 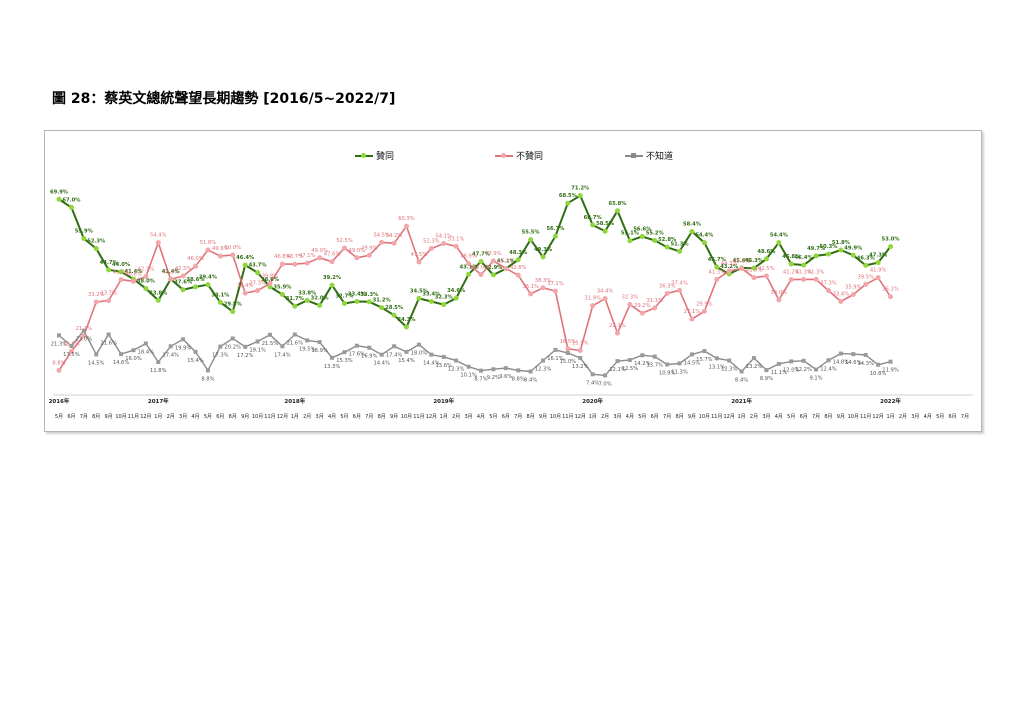 I want to click on data-label-approve: 38.6%, so click(x=270, y=280).